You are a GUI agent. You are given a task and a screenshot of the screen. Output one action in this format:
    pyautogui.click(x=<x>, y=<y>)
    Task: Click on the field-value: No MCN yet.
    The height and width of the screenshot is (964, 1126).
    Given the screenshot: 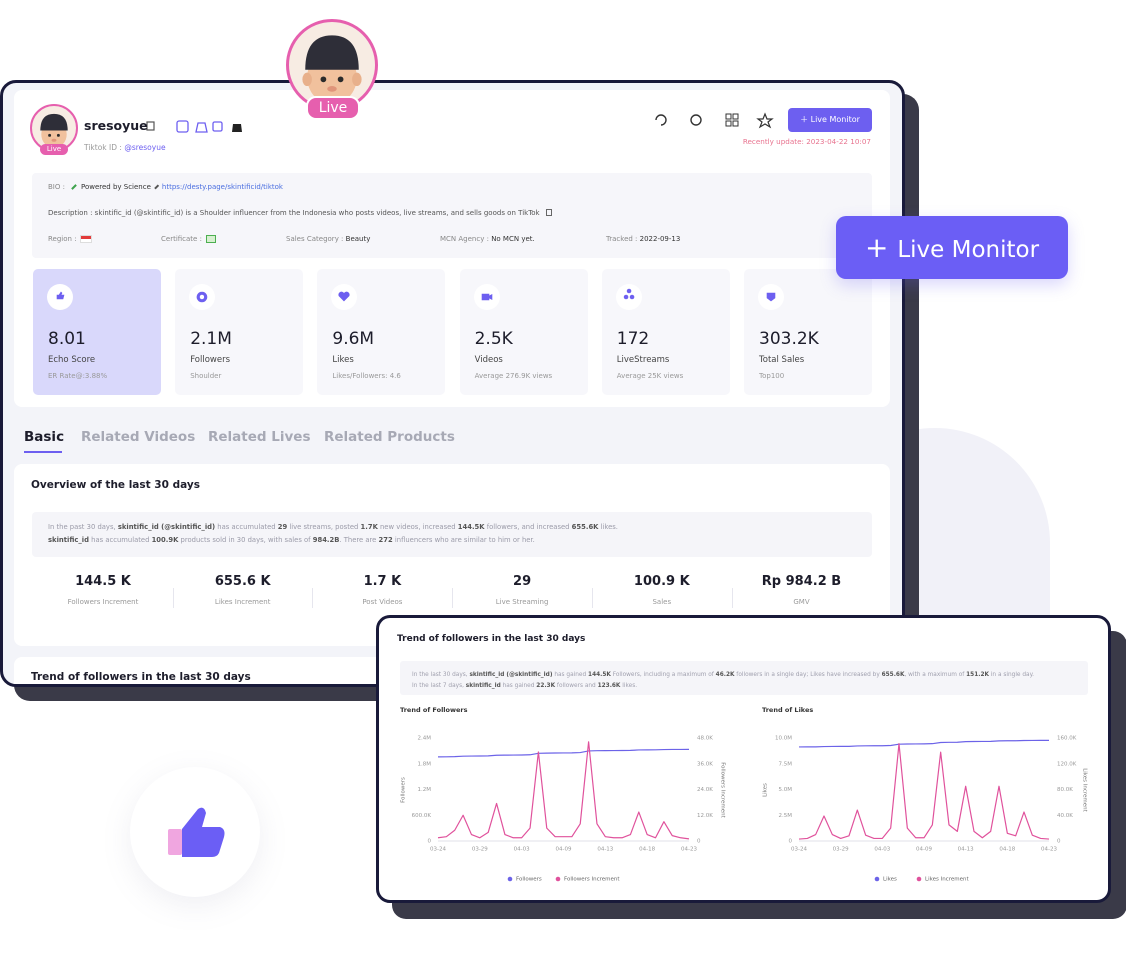 What is the action you would take?
    pyautogui.click(x=513, y=238)
    